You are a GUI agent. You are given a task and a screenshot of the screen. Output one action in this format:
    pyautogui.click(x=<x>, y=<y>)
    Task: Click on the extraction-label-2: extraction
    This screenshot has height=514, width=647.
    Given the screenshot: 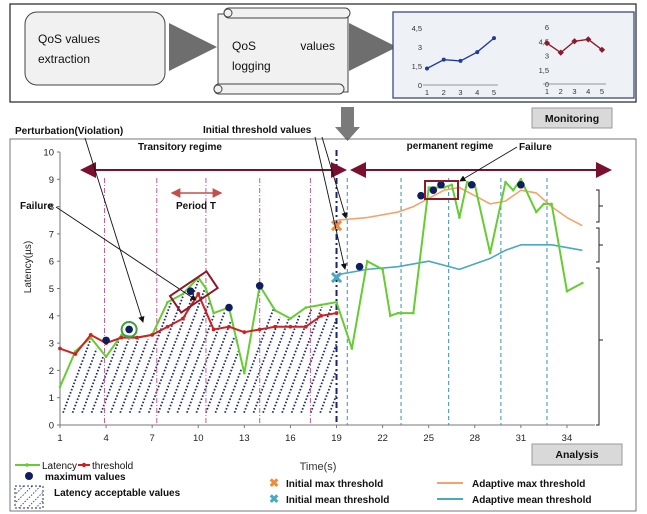 What is the action you would take?
    pyautogui.click(x=64, y=59)
    